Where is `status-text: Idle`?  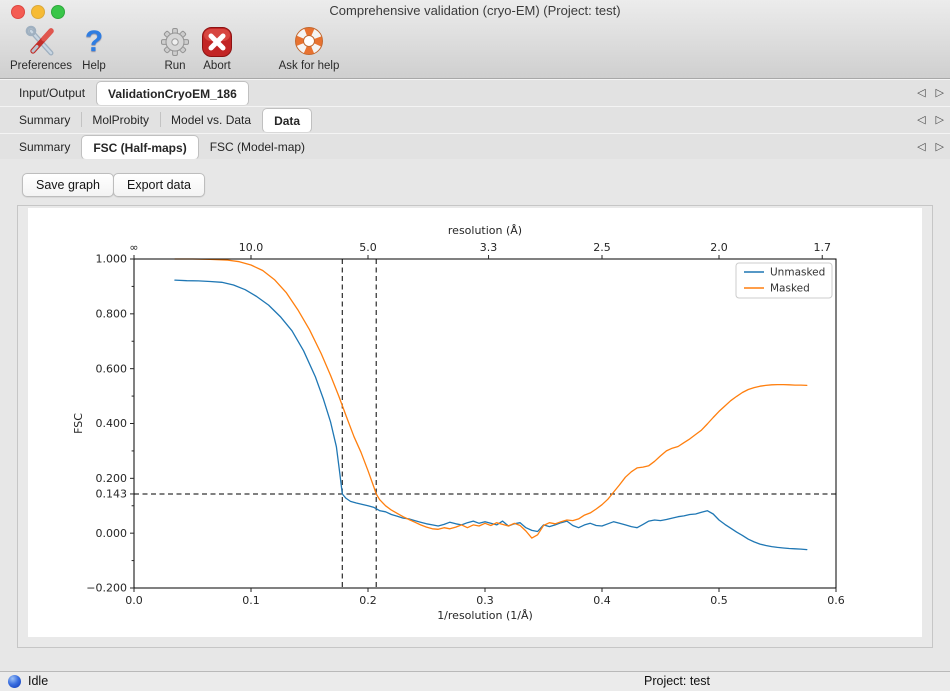
status-text: Idle is located at coordinates (38, 681).